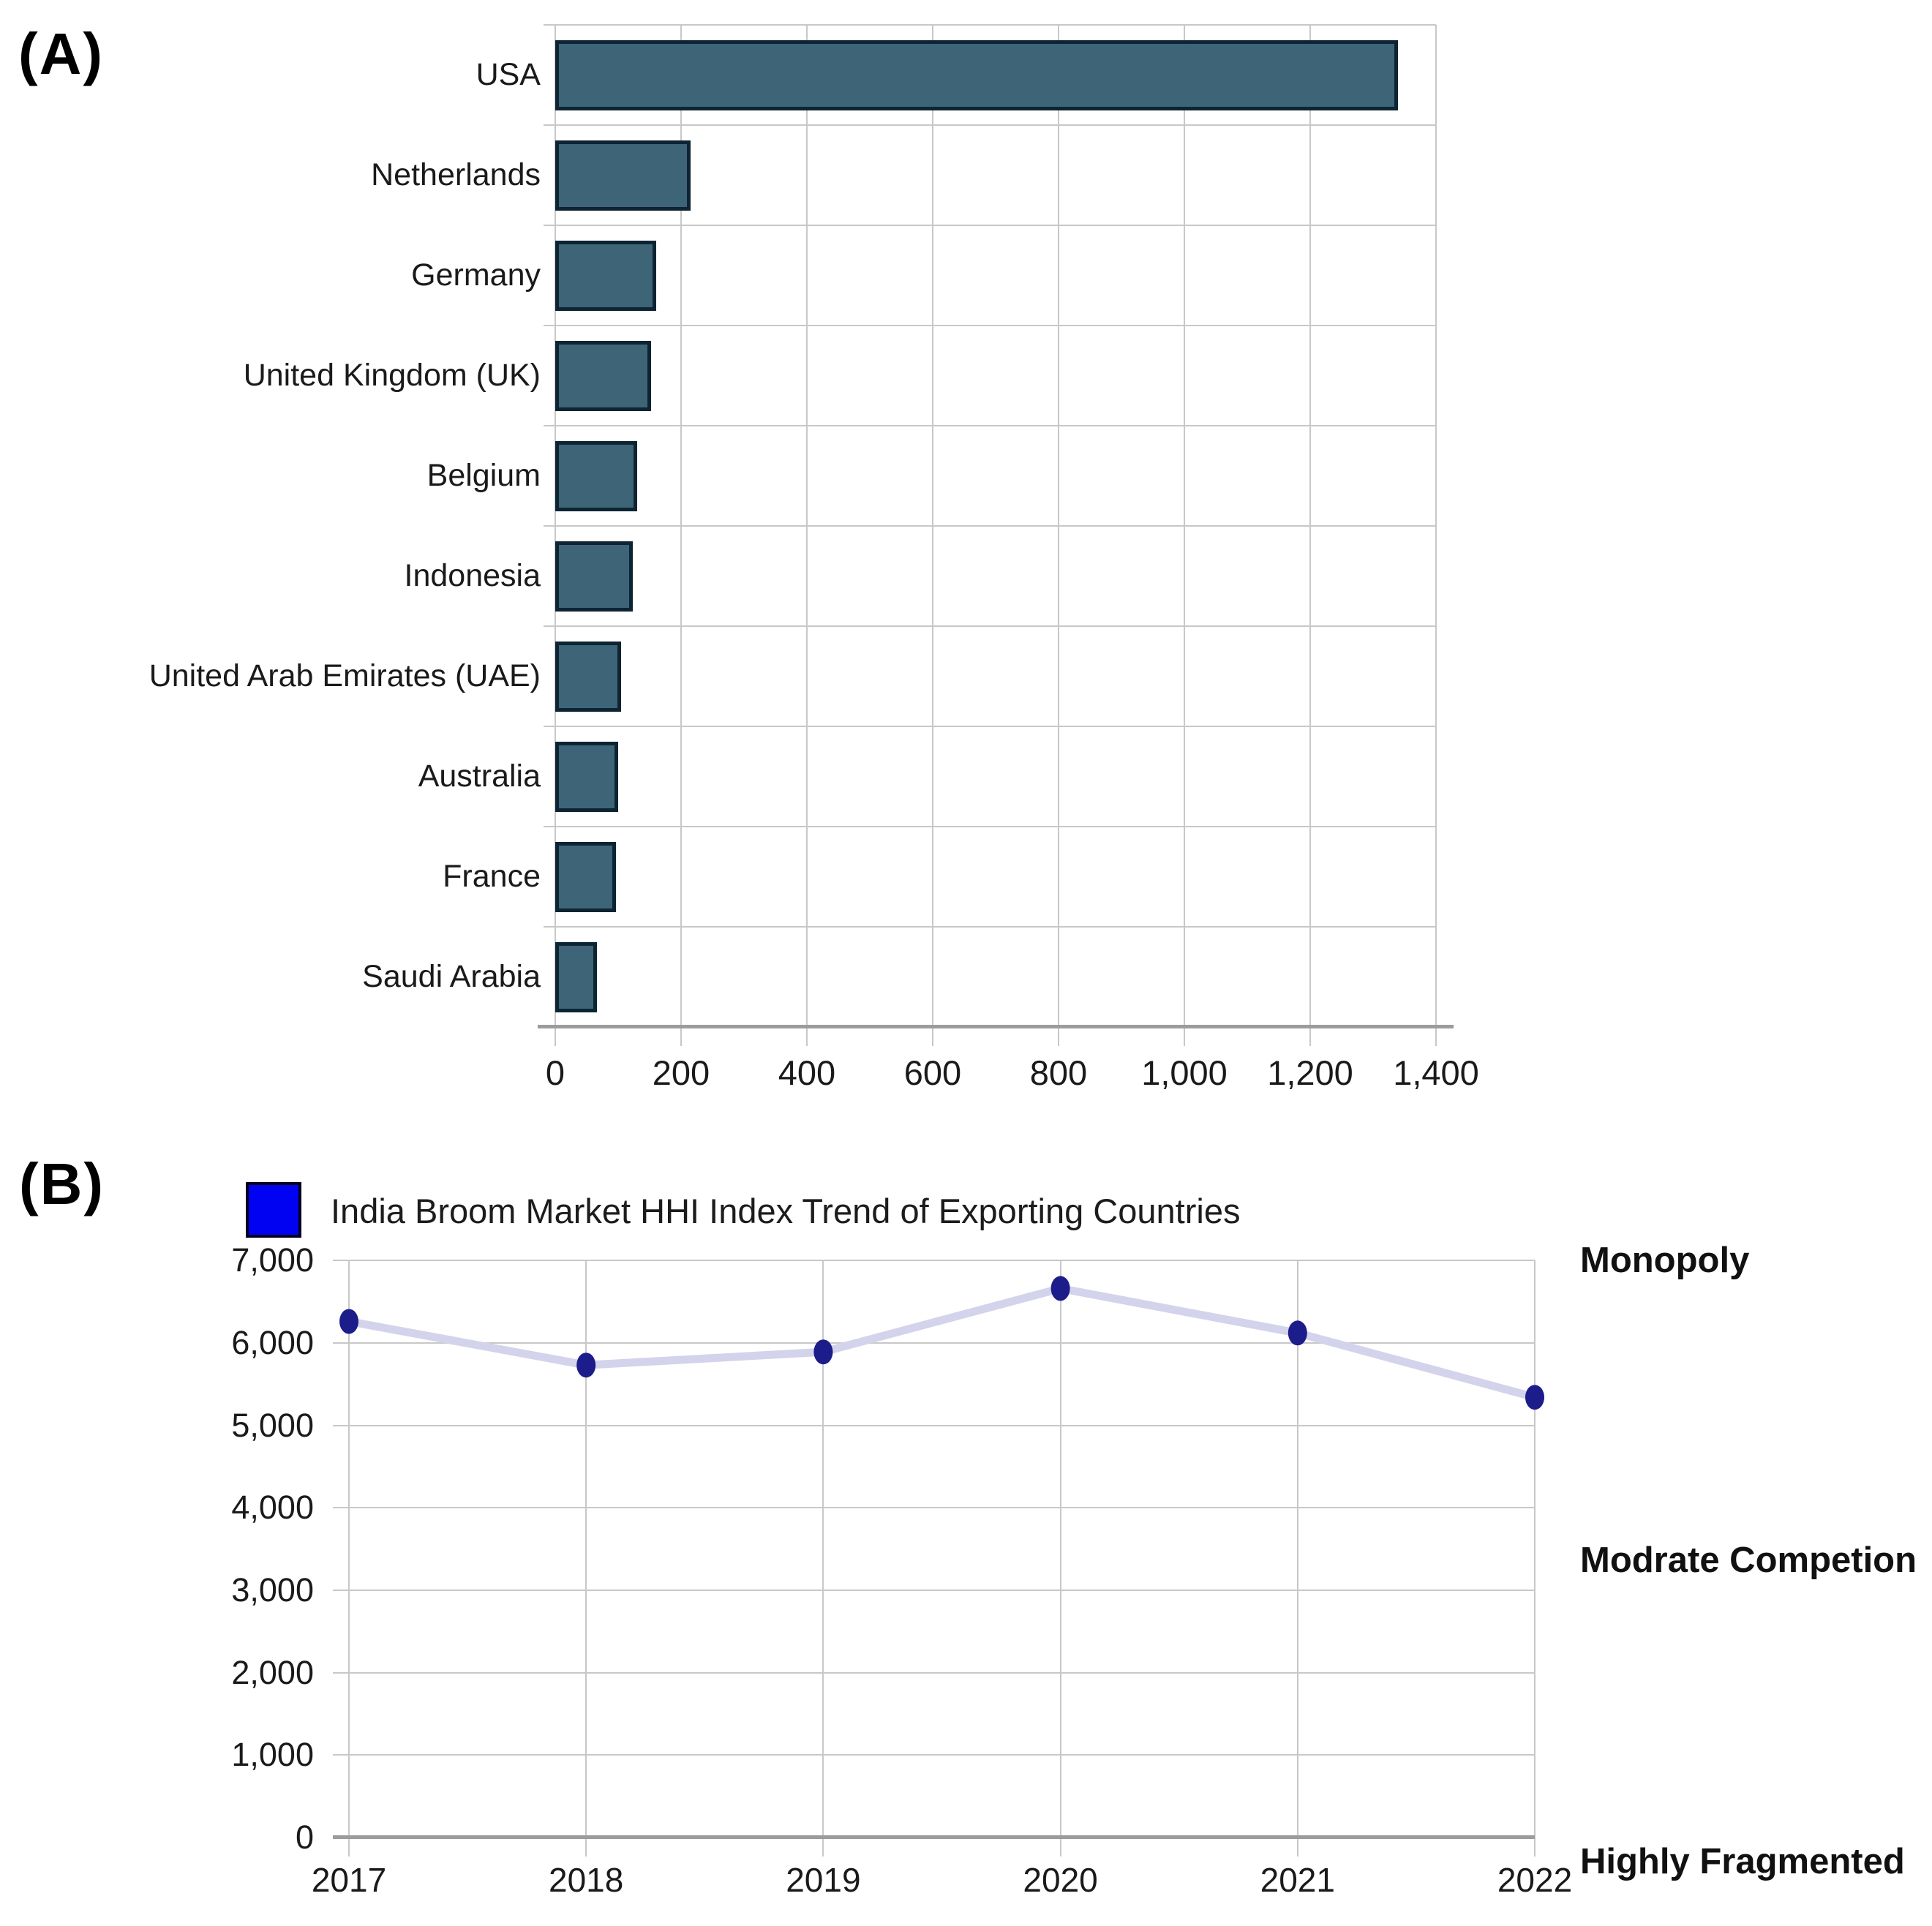  I want to click on annotation-moderate-competition: Modrate Competion, so click(1748, 1560).